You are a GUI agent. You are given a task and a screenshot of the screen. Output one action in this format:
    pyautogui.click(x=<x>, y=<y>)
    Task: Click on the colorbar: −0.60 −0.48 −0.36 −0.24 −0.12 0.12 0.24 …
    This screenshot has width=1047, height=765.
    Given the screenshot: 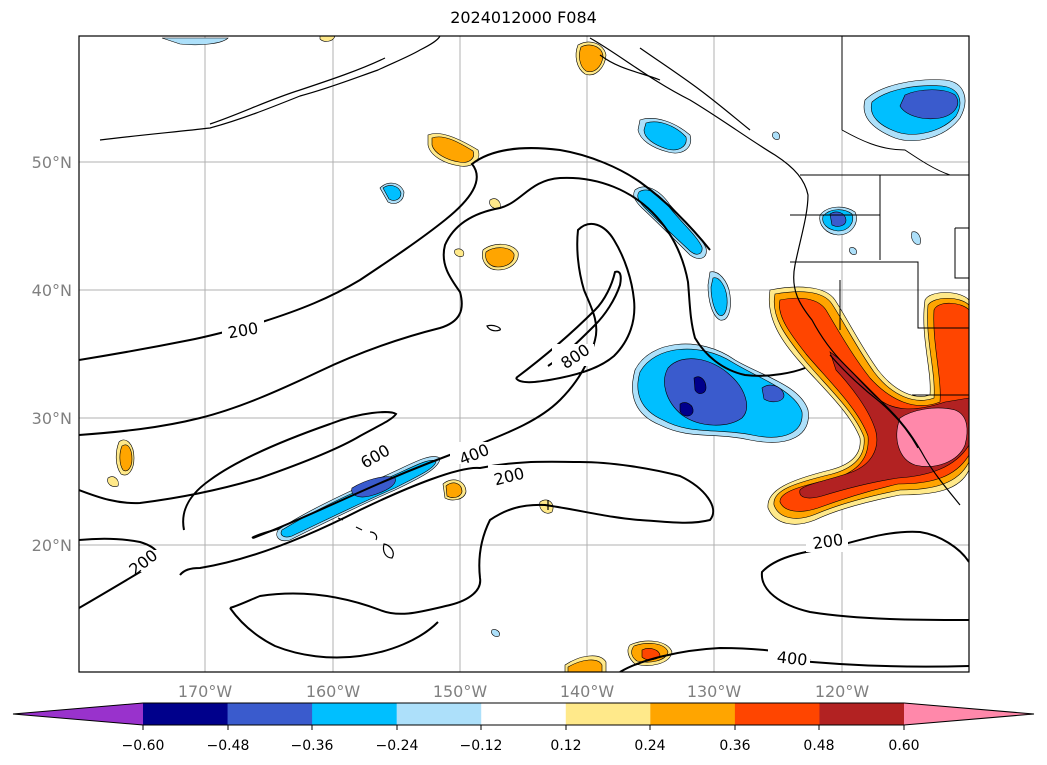 What is the action you would take?
    pyautogui.click(x=523, y=728)
    